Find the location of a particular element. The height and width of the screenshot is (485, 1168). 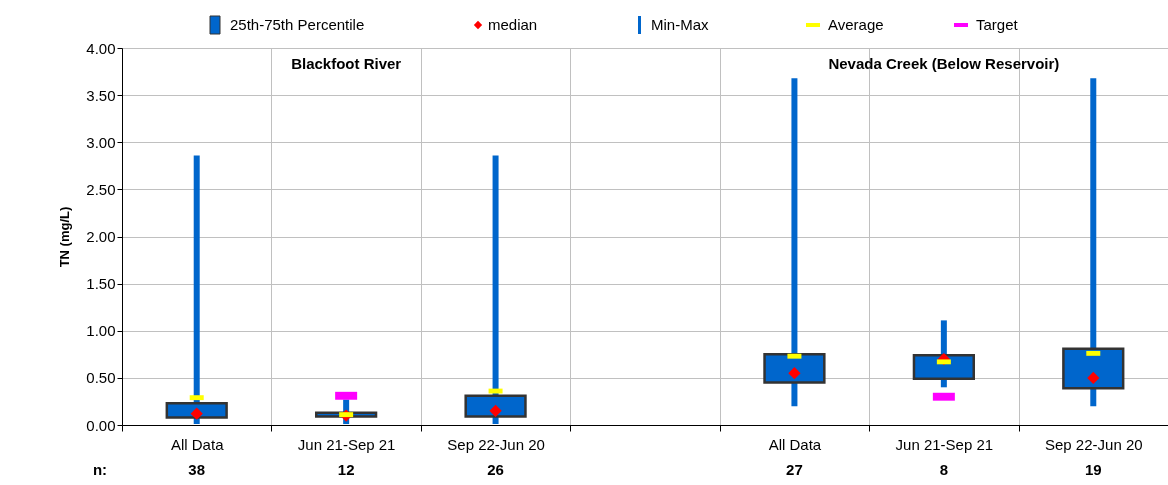

annotation: Blackfoot River is located at coordinates (346, 63).